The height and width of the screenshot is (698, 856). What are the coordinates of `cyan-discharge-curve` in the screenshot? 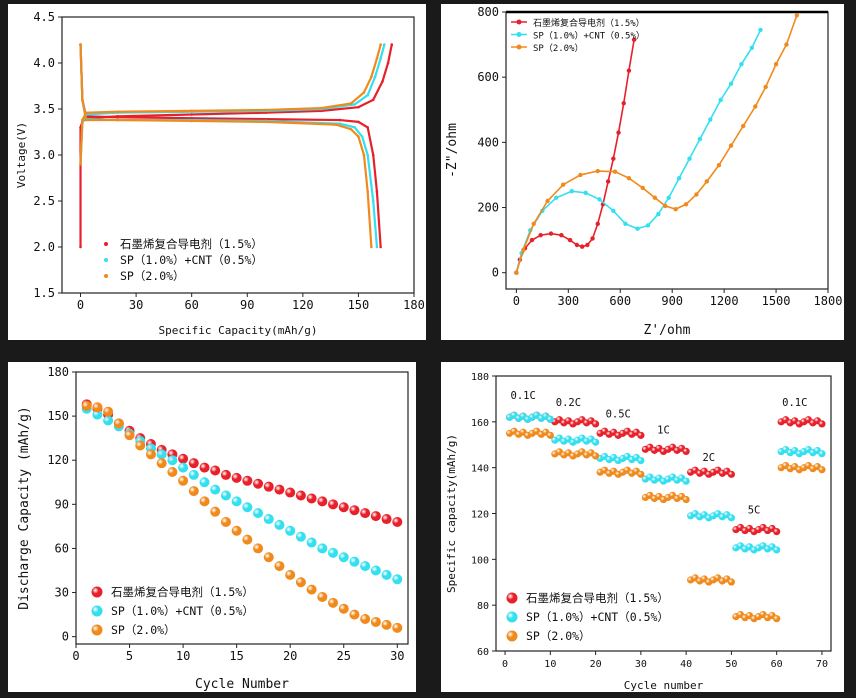 It's located at (229, 146).